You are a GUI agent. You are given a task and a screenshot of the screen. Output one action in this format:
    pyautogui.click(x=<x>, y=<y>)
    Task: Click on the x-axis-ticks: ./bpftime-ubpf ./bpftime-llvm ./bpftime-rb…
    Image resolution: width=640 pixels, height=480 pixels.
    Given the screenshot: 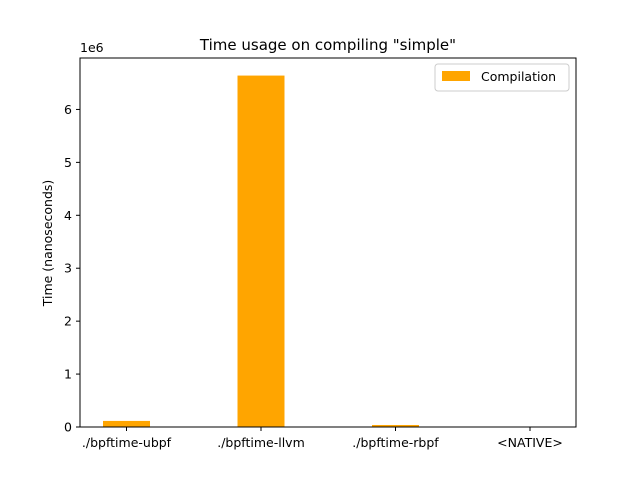 What is the action you would take?
    pyautogui.click(x=322, y=438)
    